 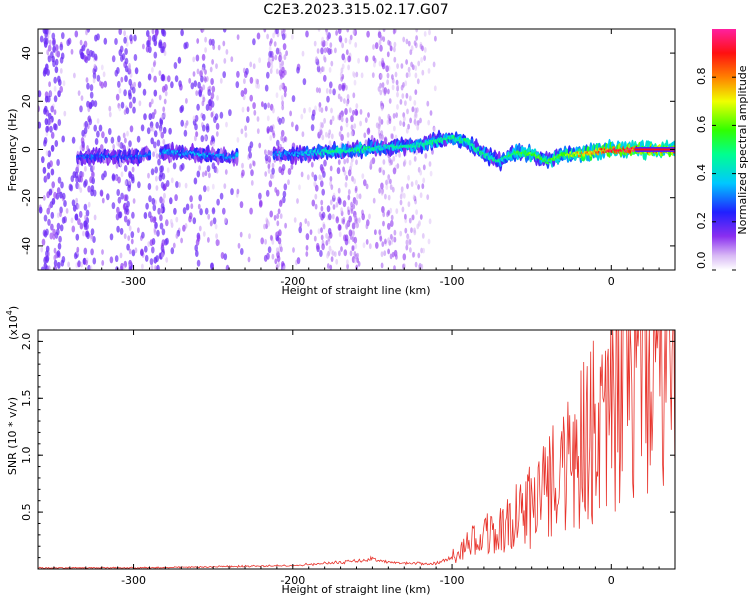 What do you see at coordinates (355, 589) in the screenshot?
I see `snr-x-axis-label: Height of straight line (km)` at bounding box center [355, 589].